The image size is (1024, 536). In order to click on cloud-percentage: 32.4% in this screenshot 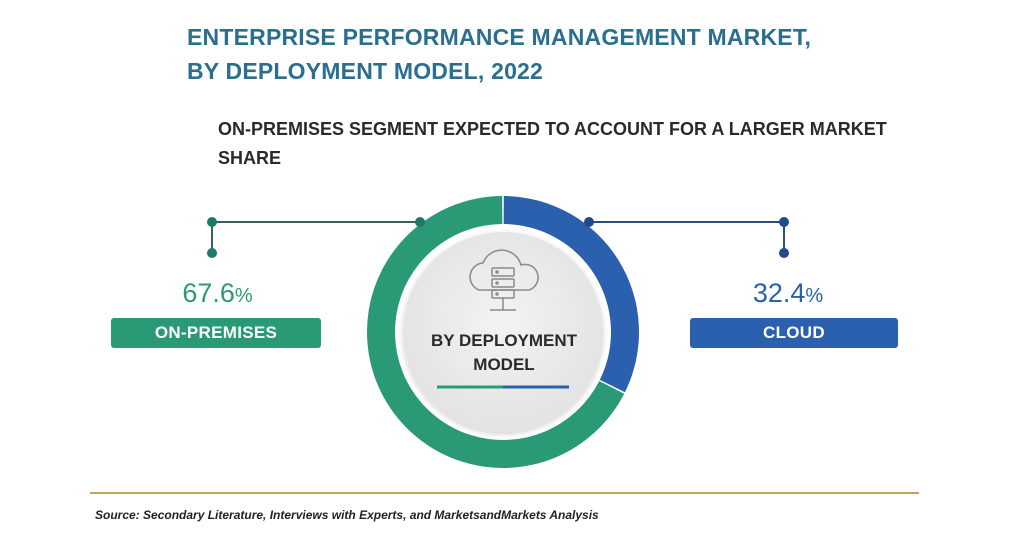, I will do `click(788, 293)`.